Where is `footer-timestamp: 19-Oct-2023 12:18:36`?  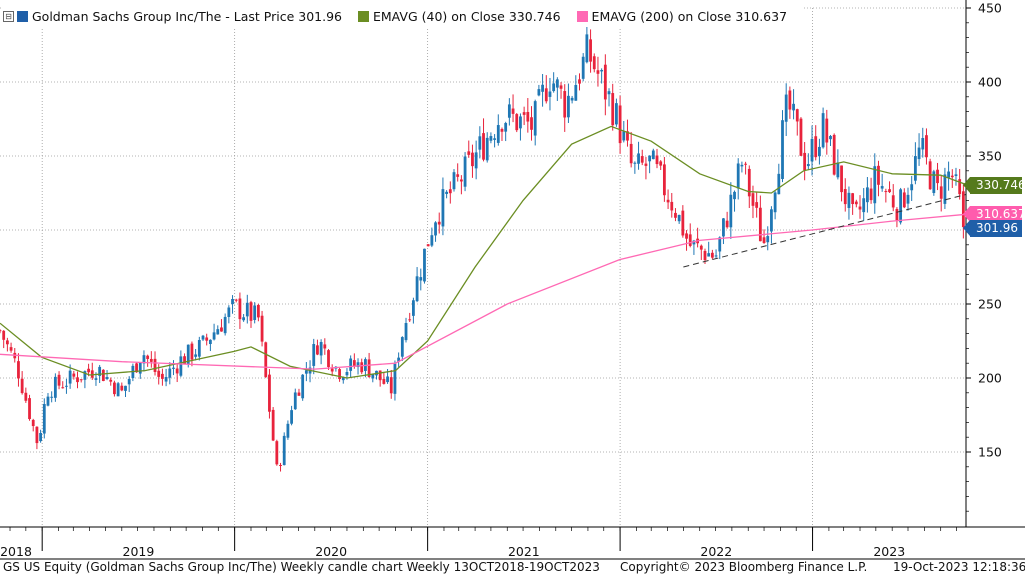 footer-timestamp: 19-Oct-2023 12:18:36 is located at coordinates (959, 567).